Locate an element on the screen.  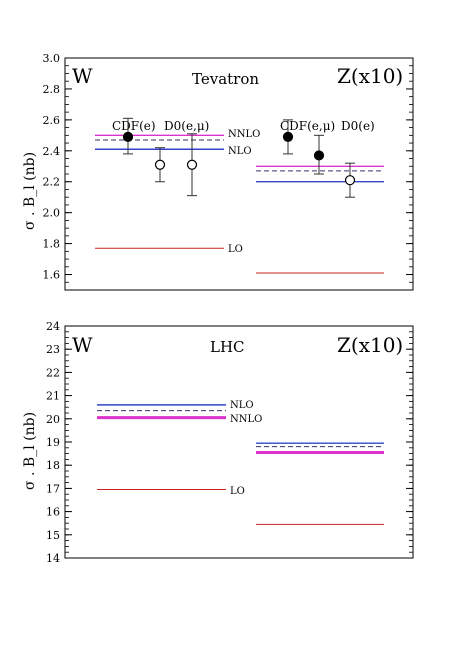
tevatron-exp-label-z-cdf: CDF(e,μ) is located at coordinates (307, 126).